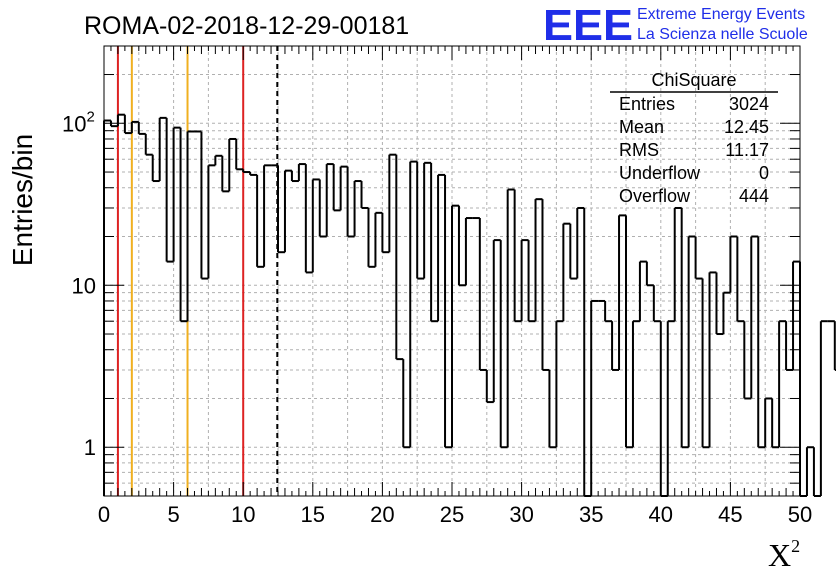 This screenshot has width=836, height=572. I want to click on eee-logo-mark: EEE, so click(588, 25).